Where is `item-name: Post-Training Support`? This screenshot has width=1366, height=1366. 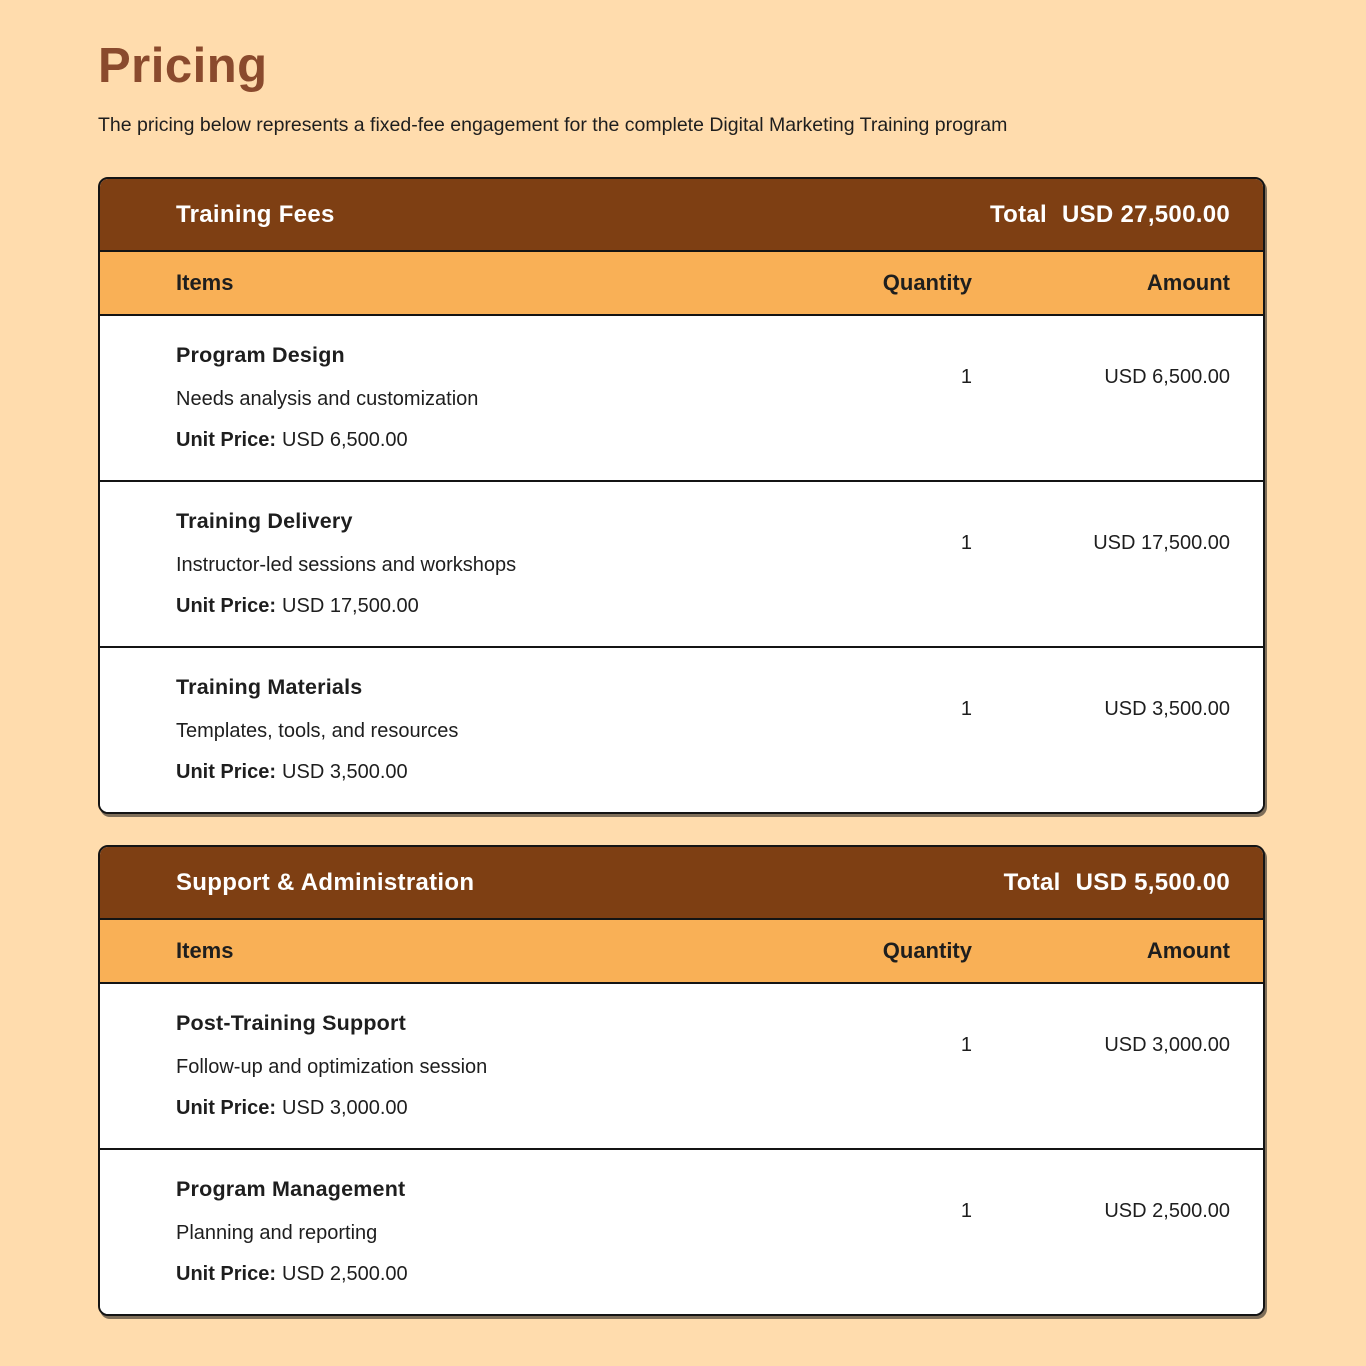 item-name: Post-Training Support is located at coordinates (291, 1023).